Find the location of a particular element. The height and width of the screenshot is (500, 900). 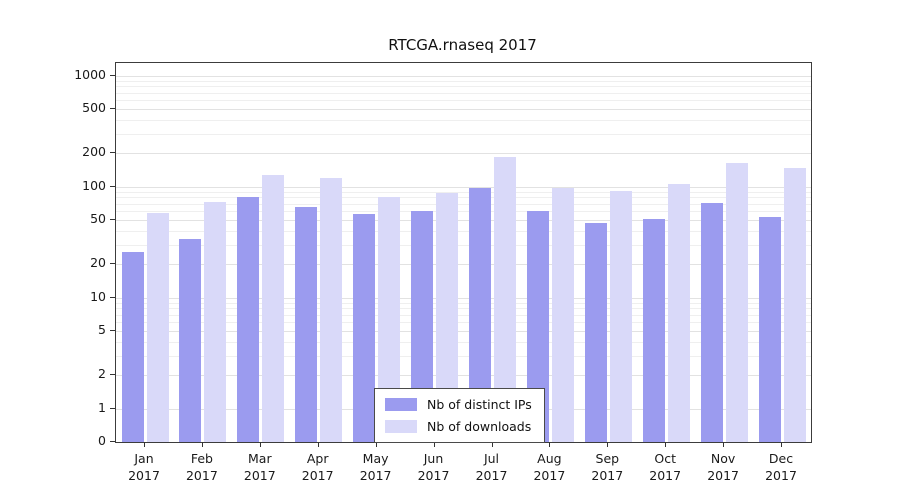

x-tick-label: Feb 2017 is located at coordinates (202, 467).